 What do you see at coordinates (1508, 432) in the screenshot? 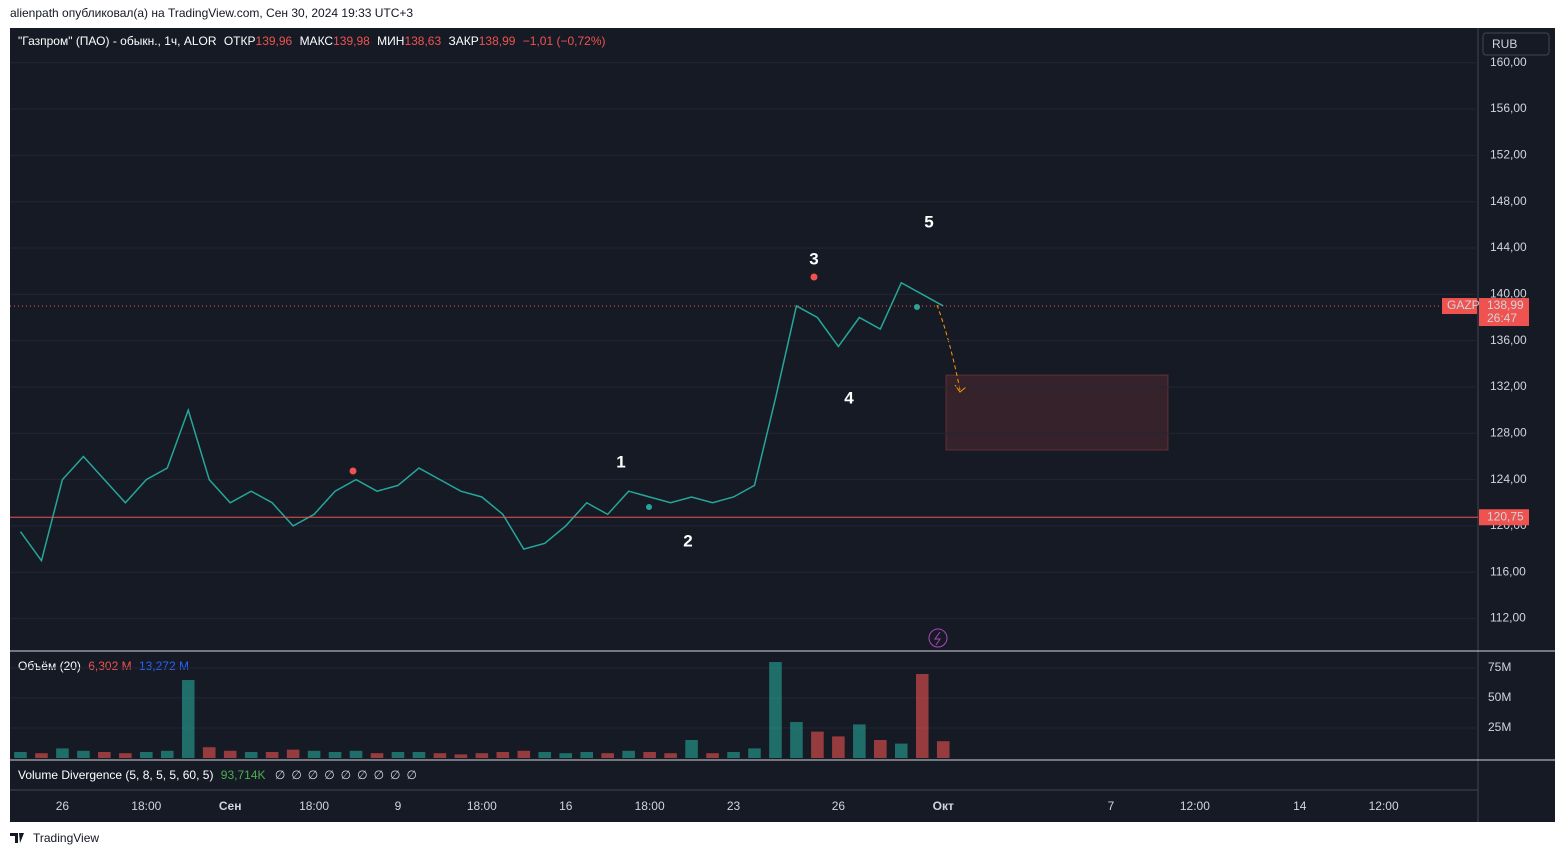
I see `y-tick-label: 128,00` at bounding box center [1508, 432].